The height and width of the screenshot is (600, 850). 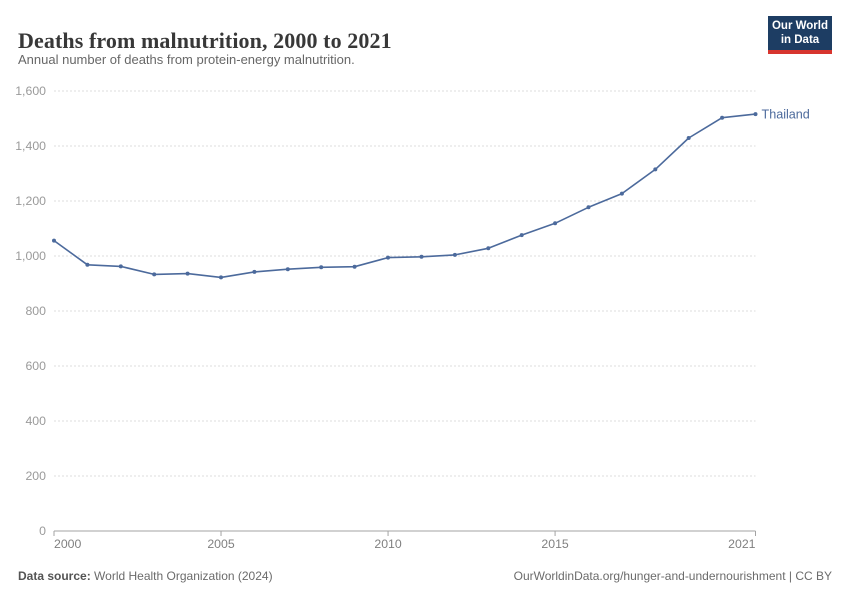 What do you see at coordinates (35, 476) in the screenshot?
I see `y-tick-label: 200` at bounding box center [35, 476].